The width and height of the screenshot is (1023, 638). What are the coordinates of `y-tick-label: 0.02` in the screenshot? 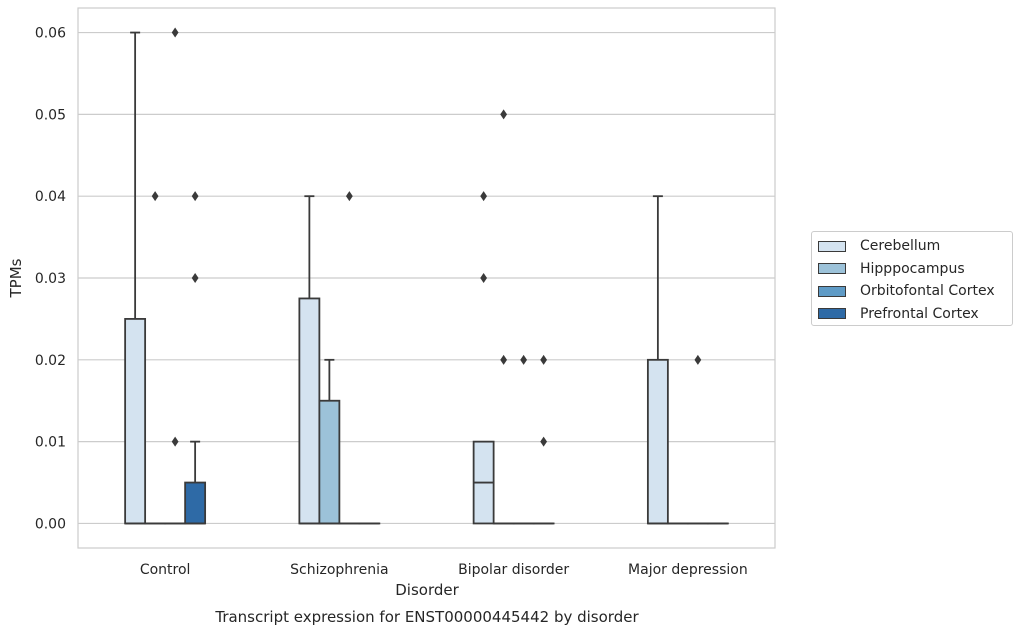 It's located at (50, 361).